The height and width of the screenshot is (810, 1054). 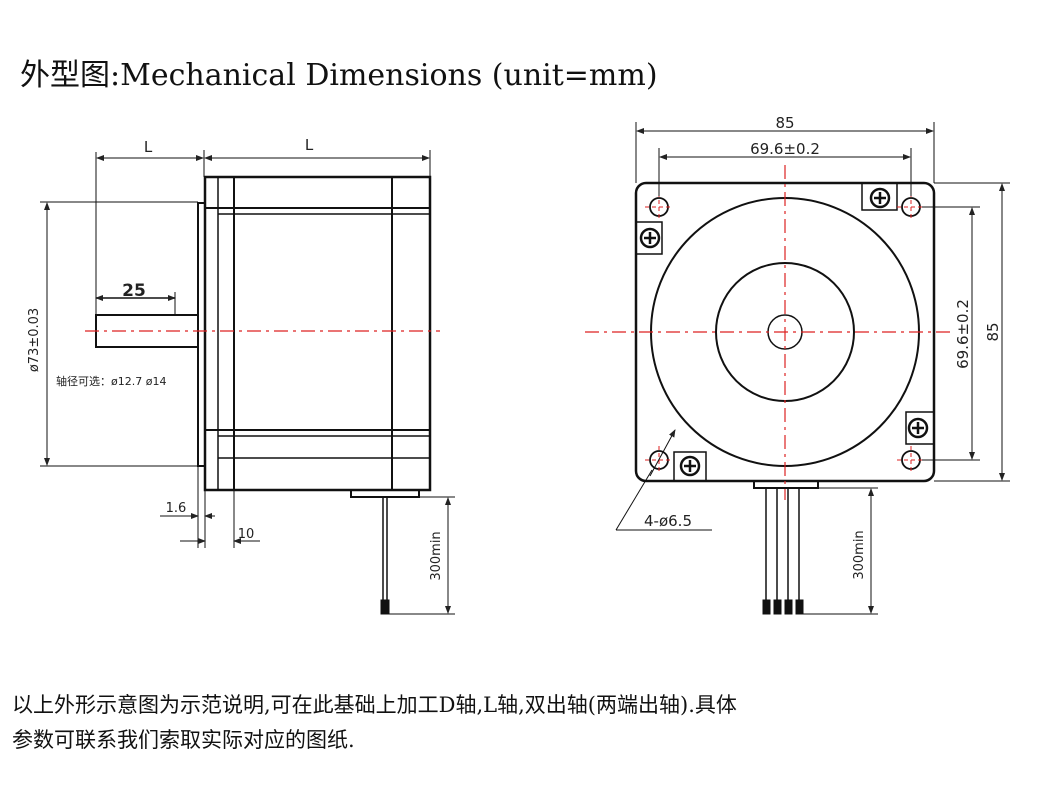 What do you see at coordinates (111, 381) in the screenshot?
I see `shaft-options-note: 轴径可选：ø12.7 ø14` at bounding box center [111, 381].